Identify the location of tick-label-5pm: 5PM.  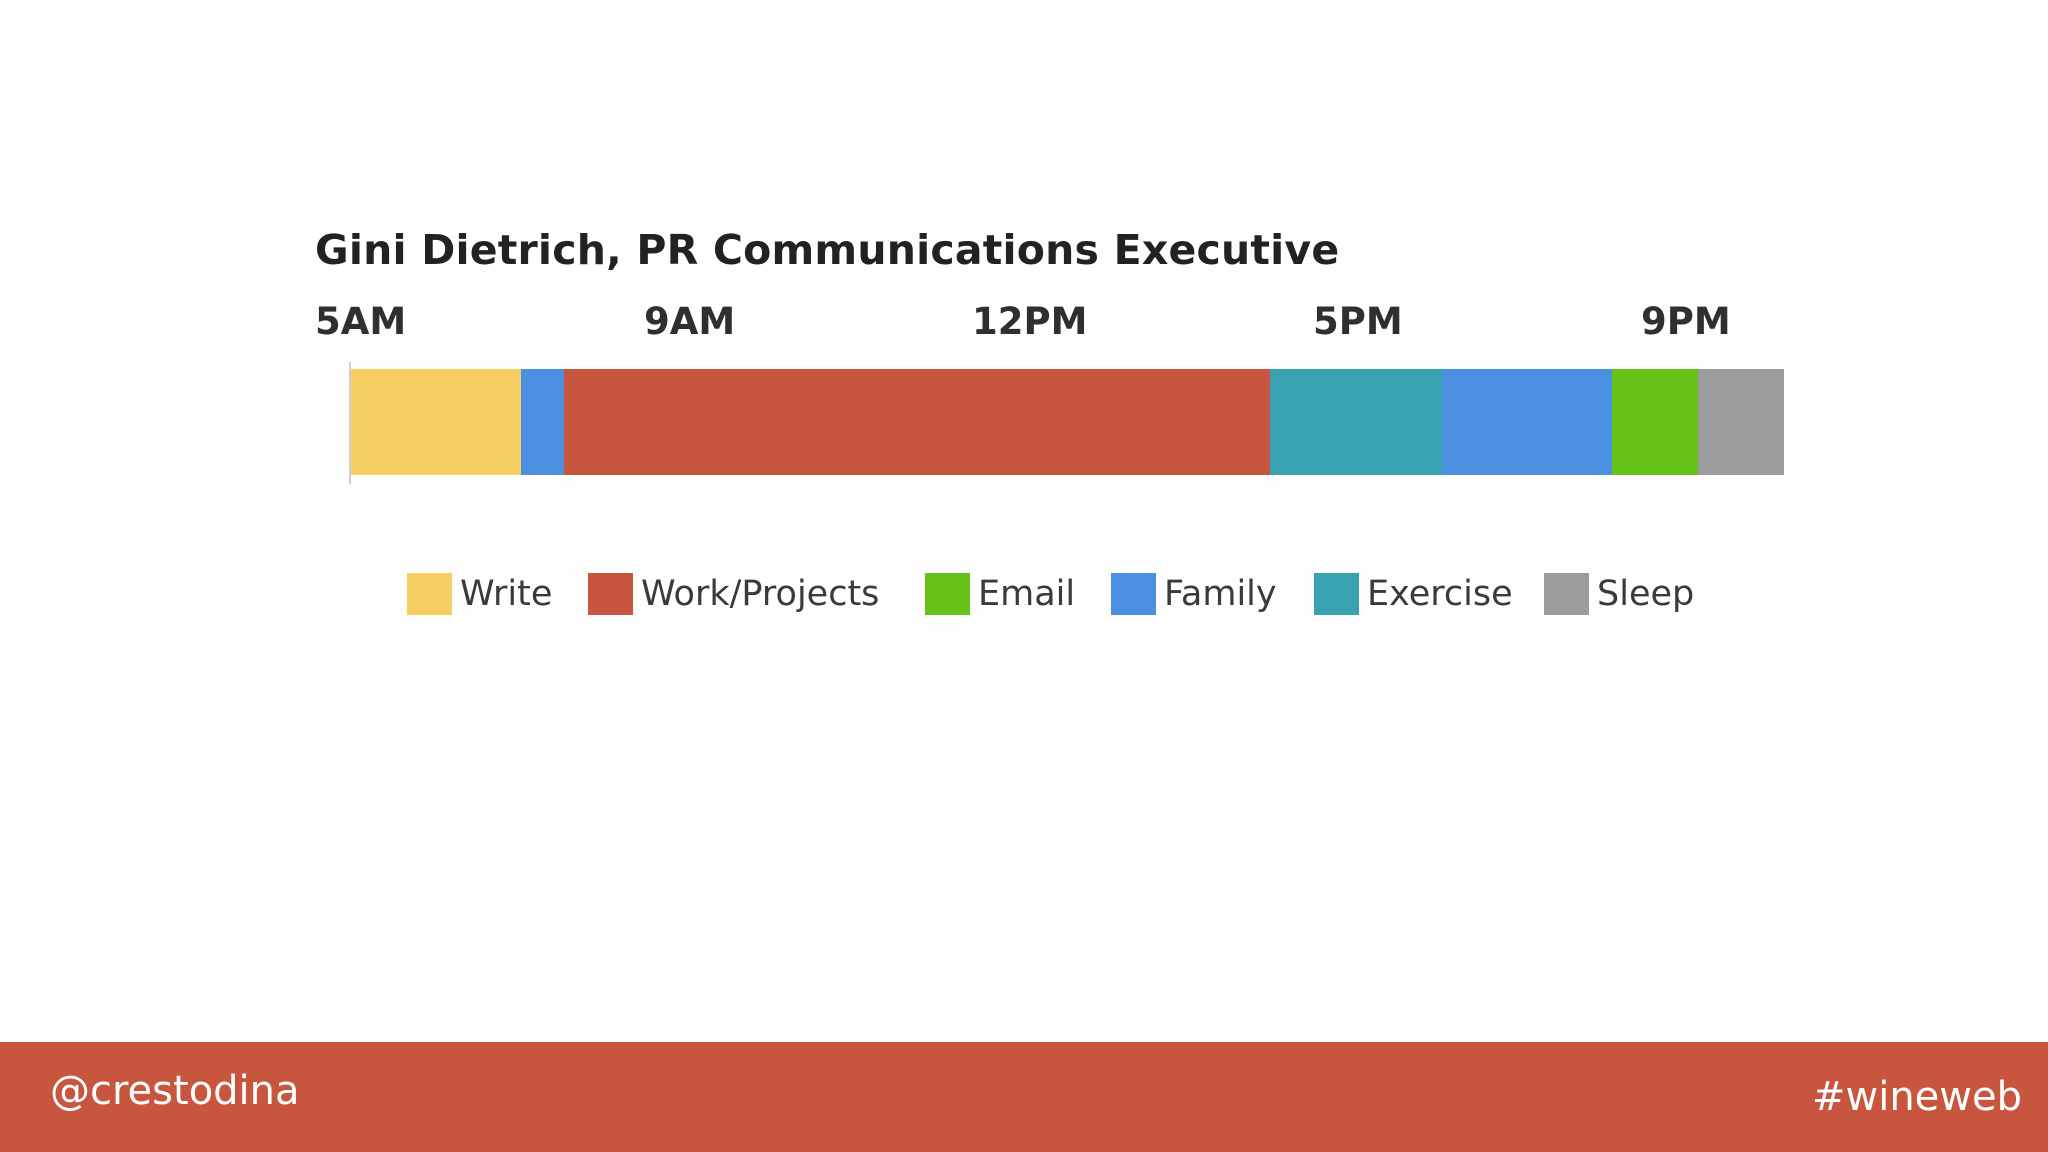
(1358, 321).